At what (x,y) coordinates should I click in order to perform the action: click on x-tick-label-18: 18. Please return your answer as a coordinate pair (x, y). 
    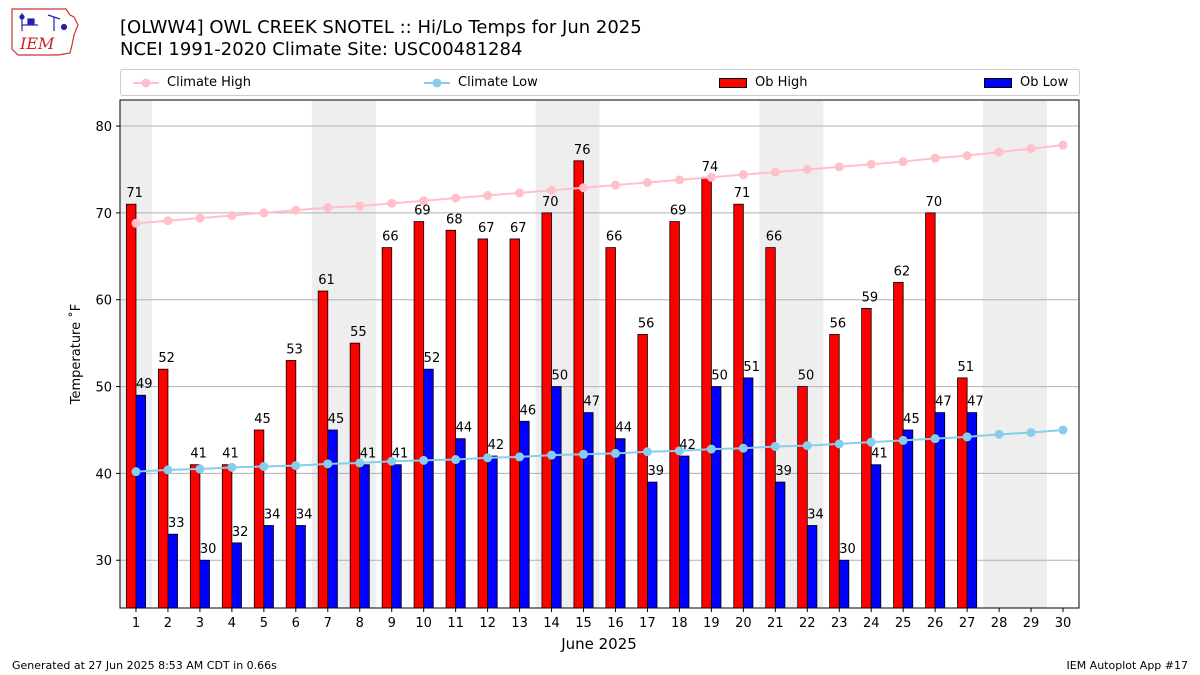
    Looking at the image, I should click on (679, 623).